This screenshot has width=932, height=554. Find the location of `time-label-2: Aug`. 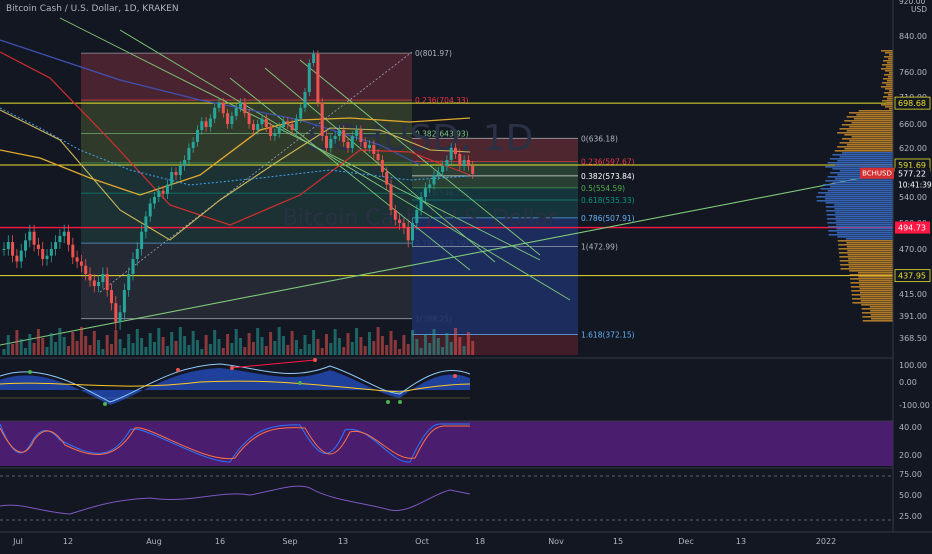

time-label-2: Aug is located at coordinates (154, 541).